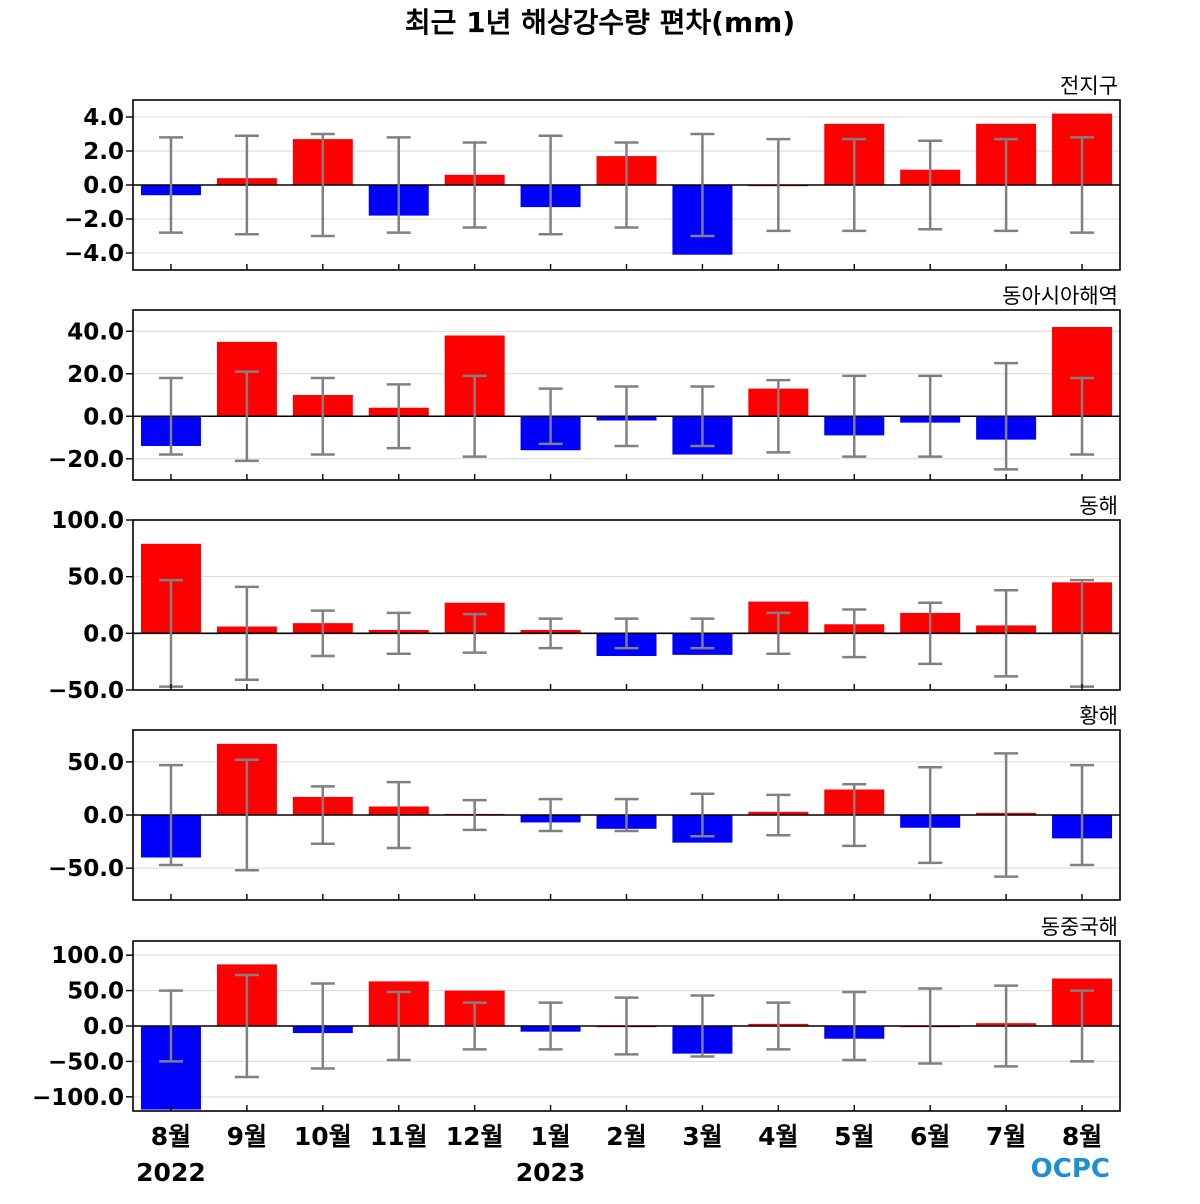 Image resolution: width=1200 pixels, height=1204 pixels. What do you see at coordinates (95, 375) in the screenshot?
I see `y-tick-label: 20.0` at bounding box center [95, 375].